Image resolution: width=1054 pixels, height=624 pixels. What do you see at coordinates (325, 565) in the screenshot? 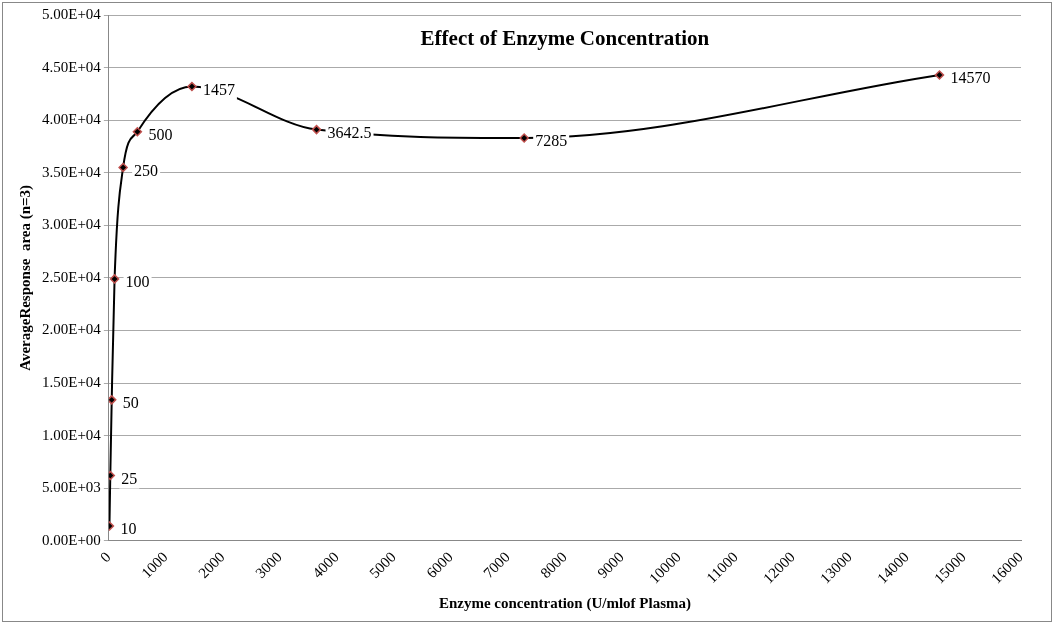
I see `x-tick-label: 4000` at bounding box center [325, 565].